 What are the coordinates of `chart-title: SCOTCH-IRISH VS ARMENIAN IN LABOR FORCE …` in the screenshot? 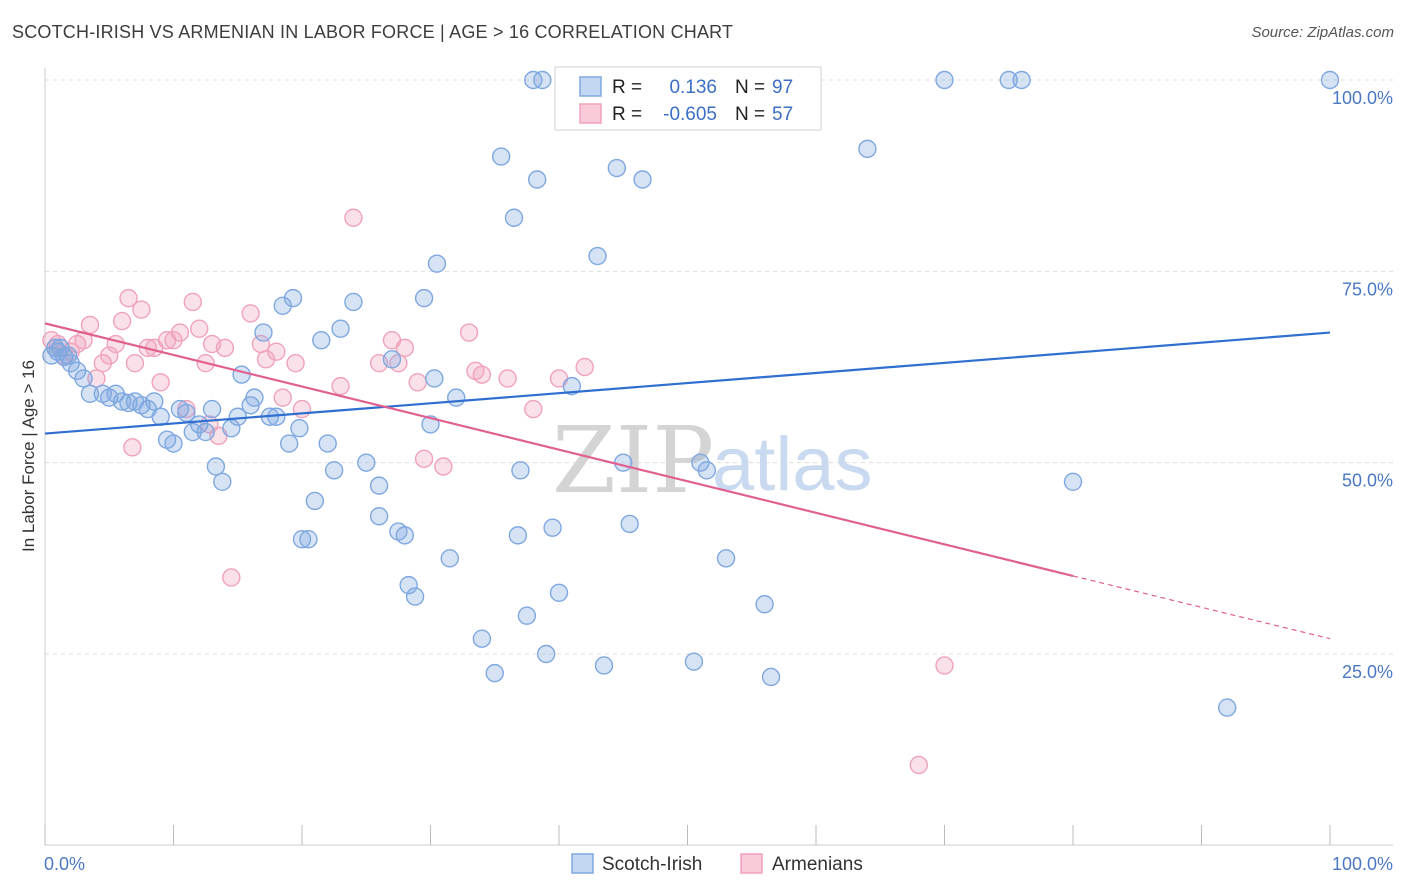 It's located at (373, 32).